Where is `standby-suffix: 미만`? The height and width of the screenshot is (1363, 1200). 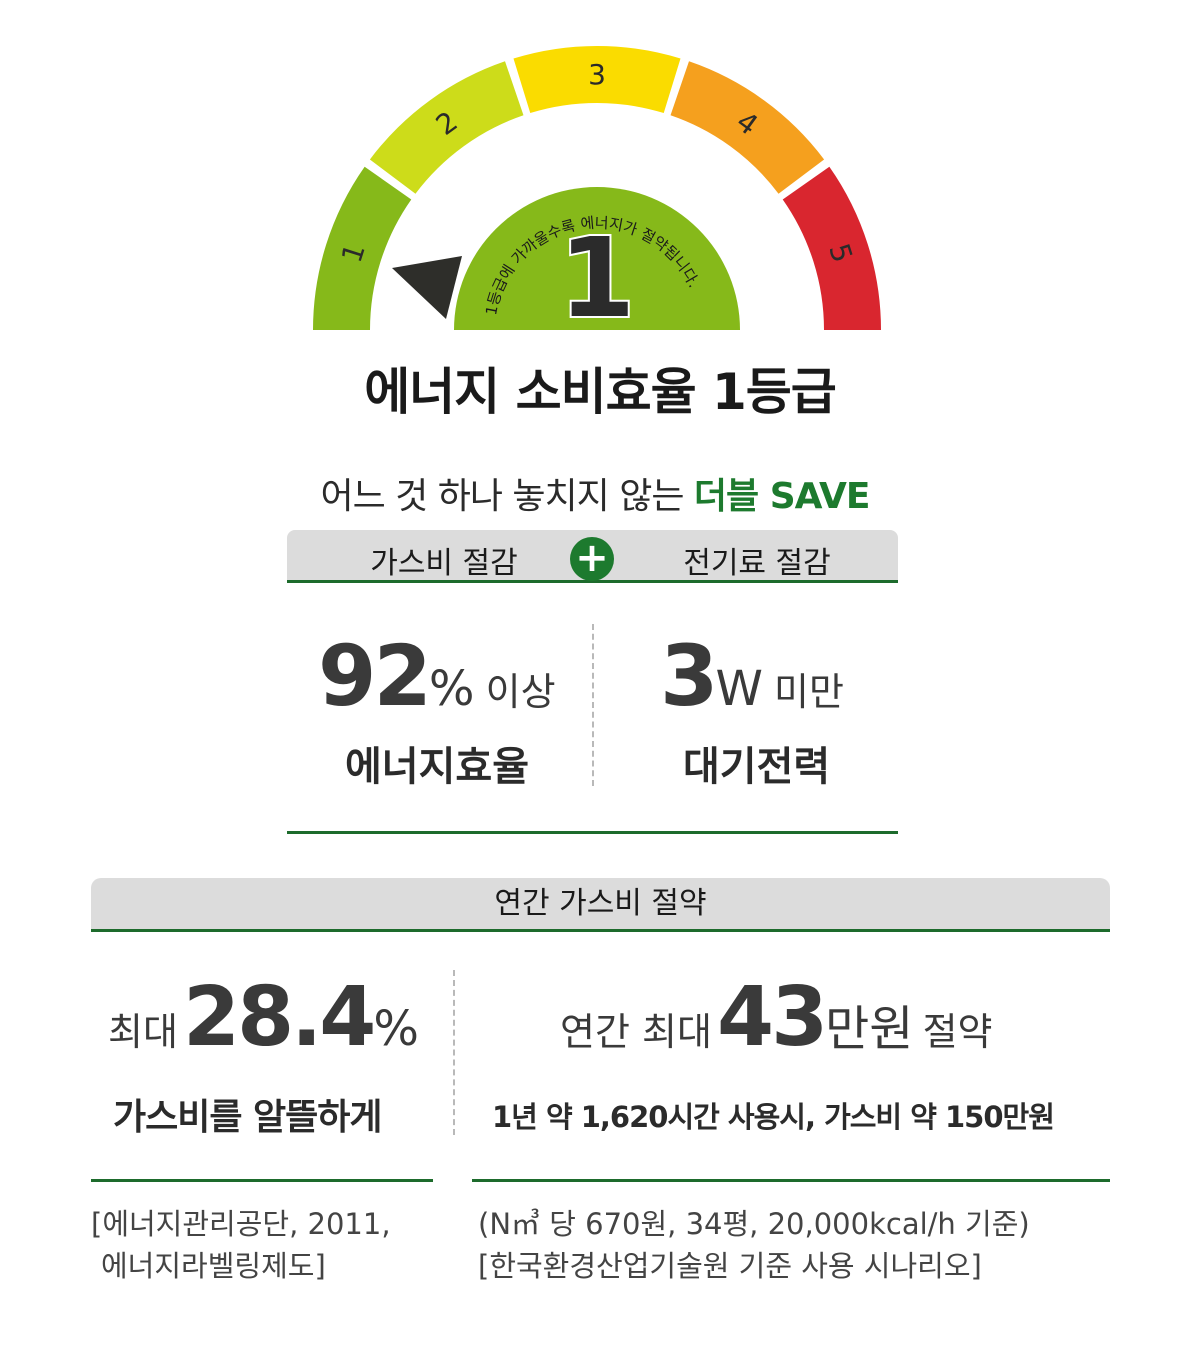 standby-suffix: 미만 is located at coordinates (809, 692).